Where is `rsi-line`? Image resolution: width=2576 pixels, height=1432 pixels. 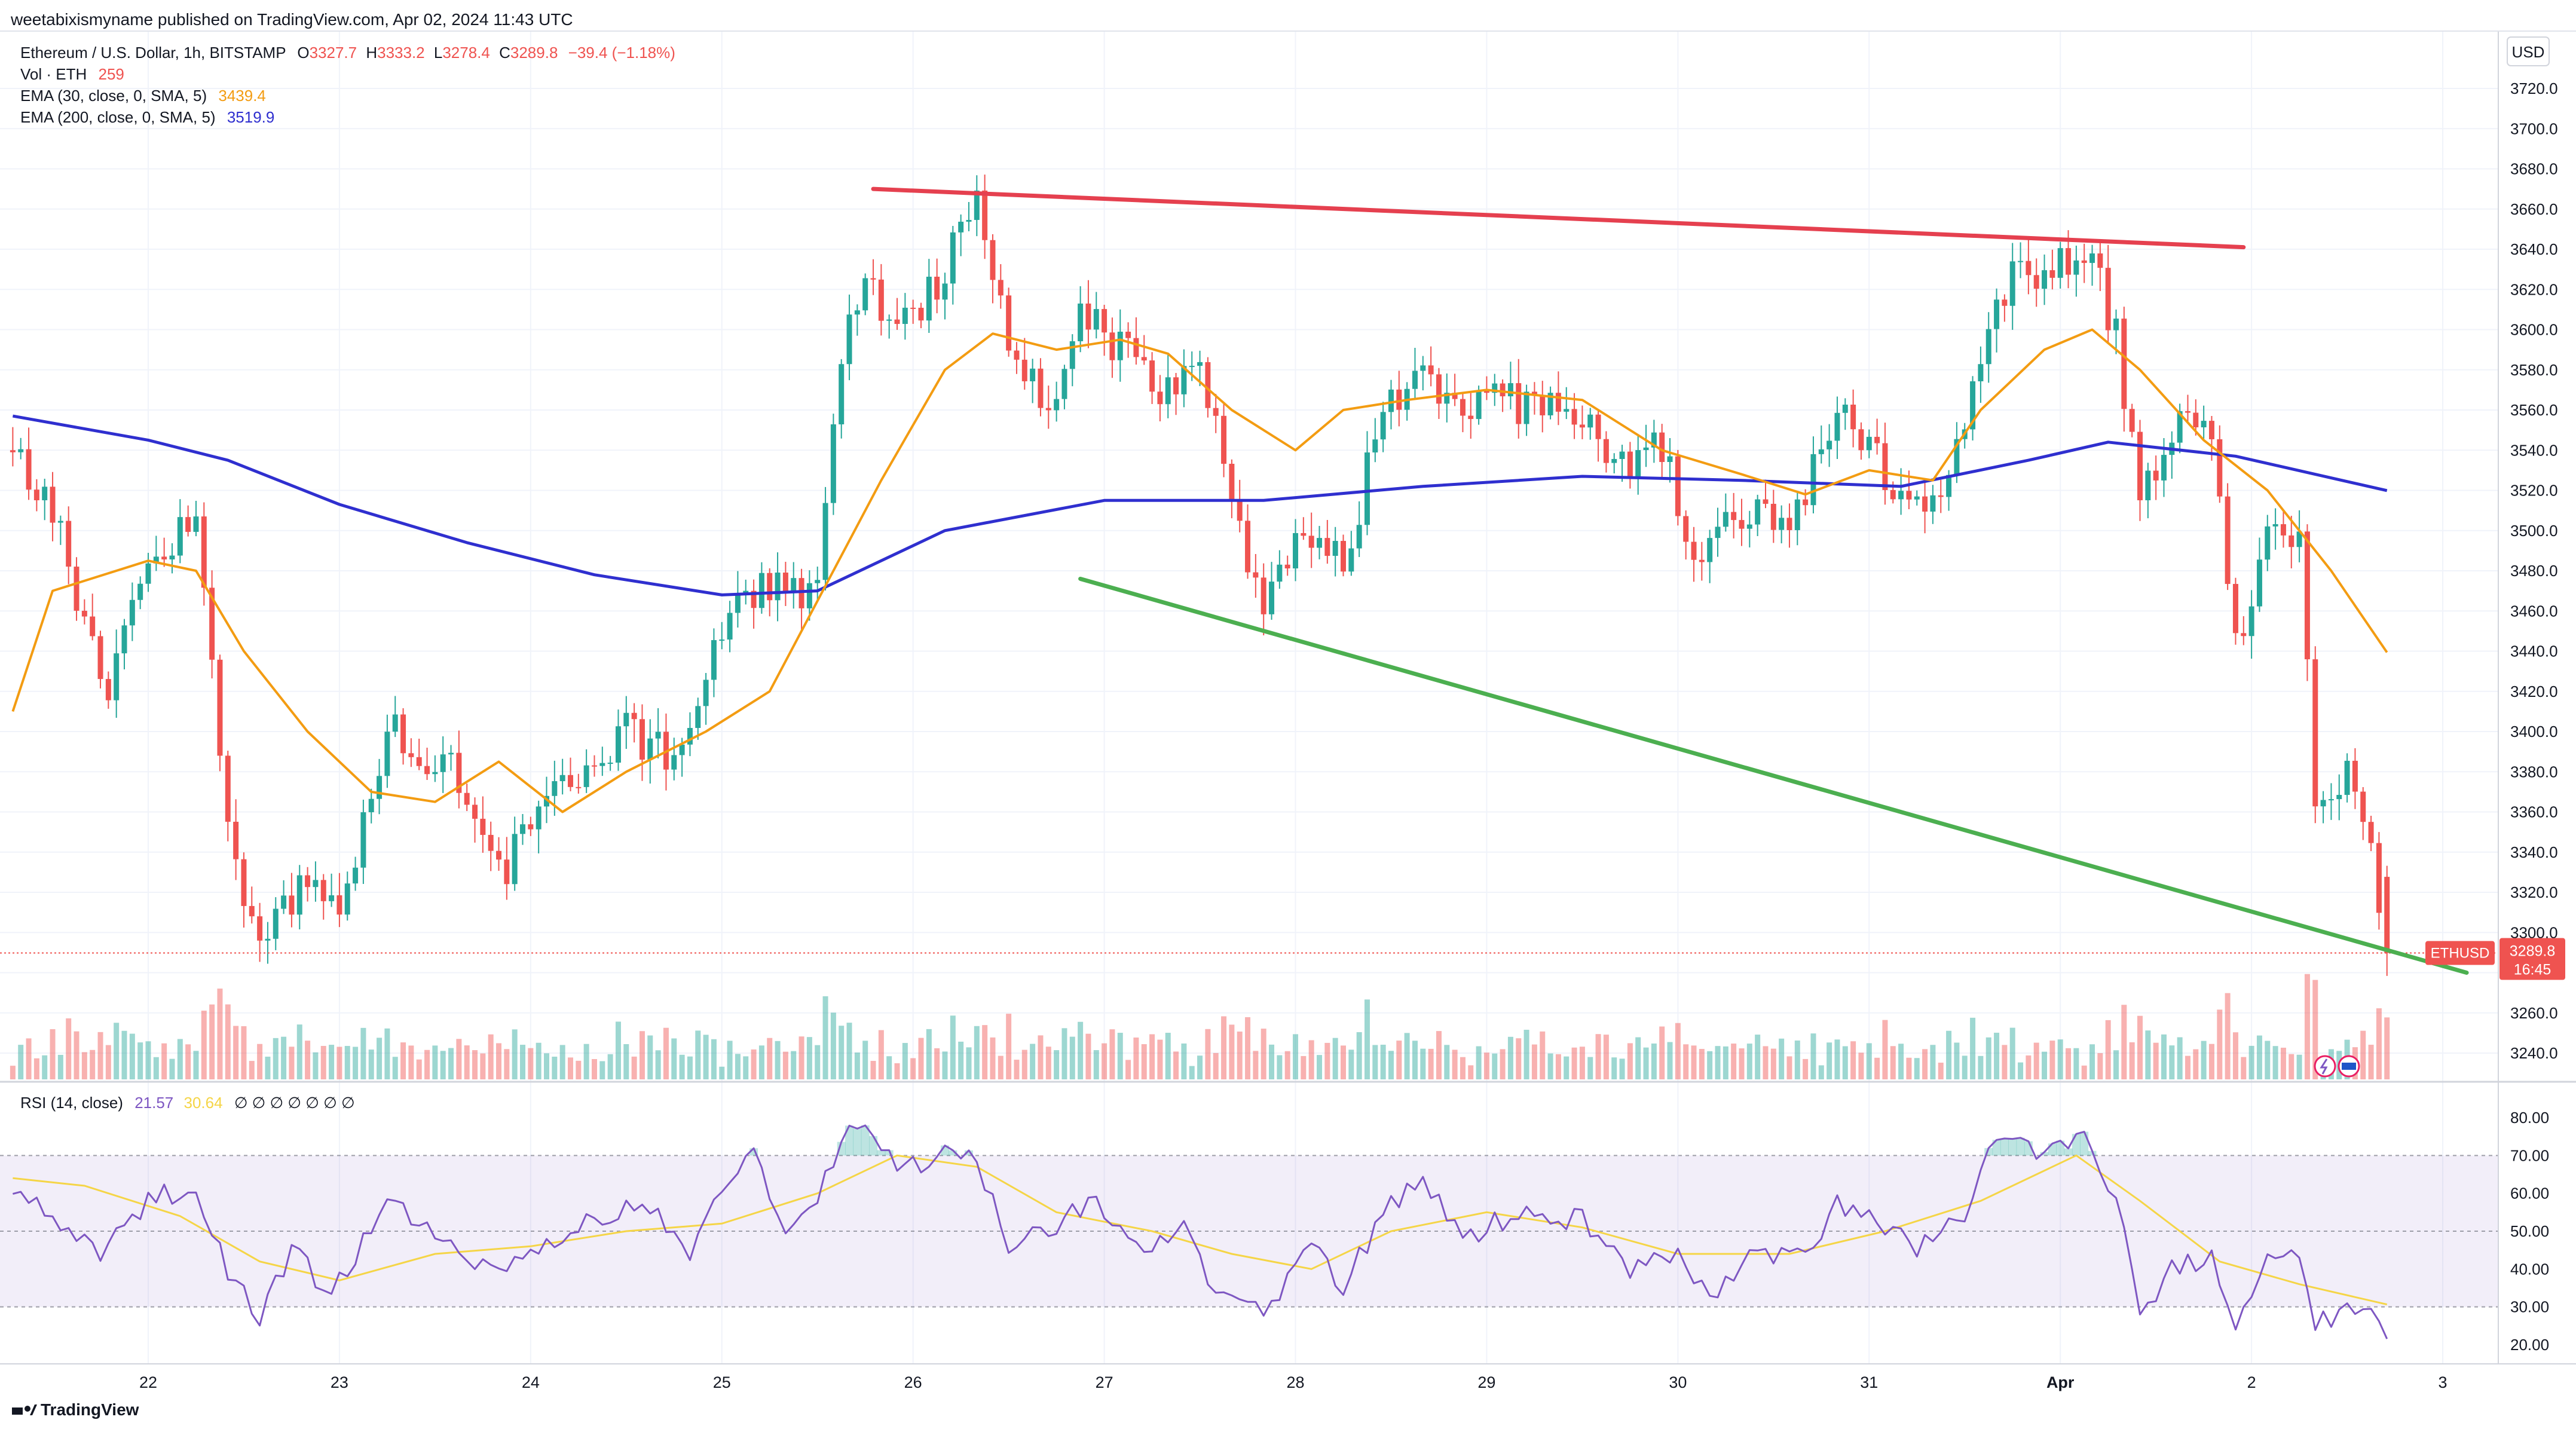 rsi-line is located at coordinates (1200, 1232).